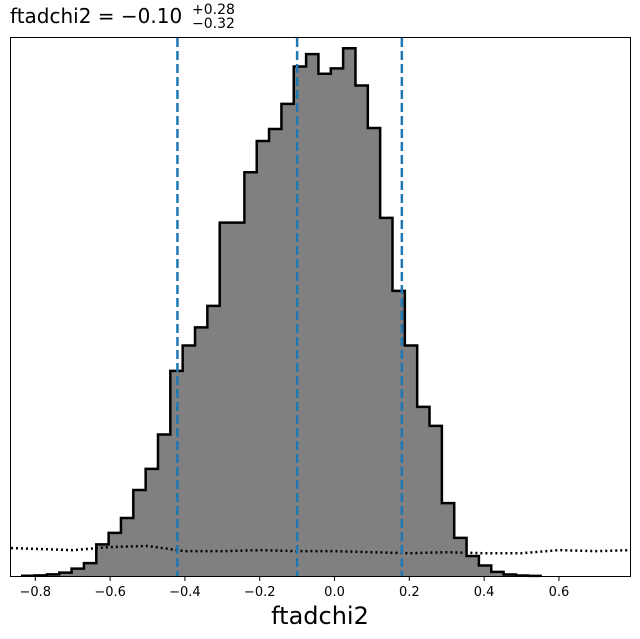  I want to click on x-tick-label: −0.4, so click(185, 592).